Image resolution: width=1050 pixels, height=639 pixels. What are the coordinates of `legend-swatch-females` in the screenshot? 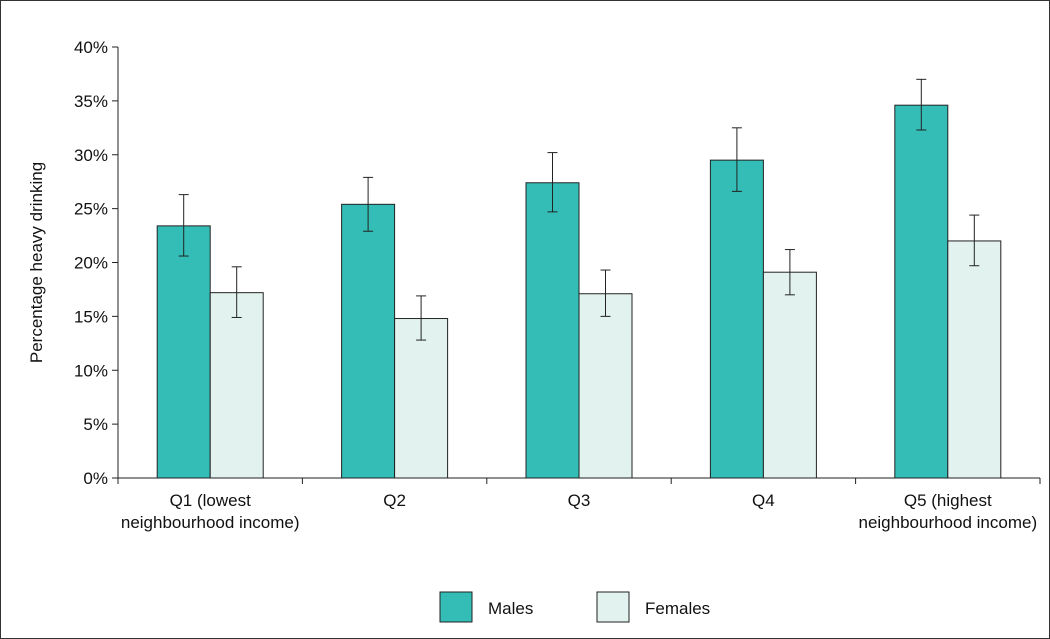 It's located at (613, 607).